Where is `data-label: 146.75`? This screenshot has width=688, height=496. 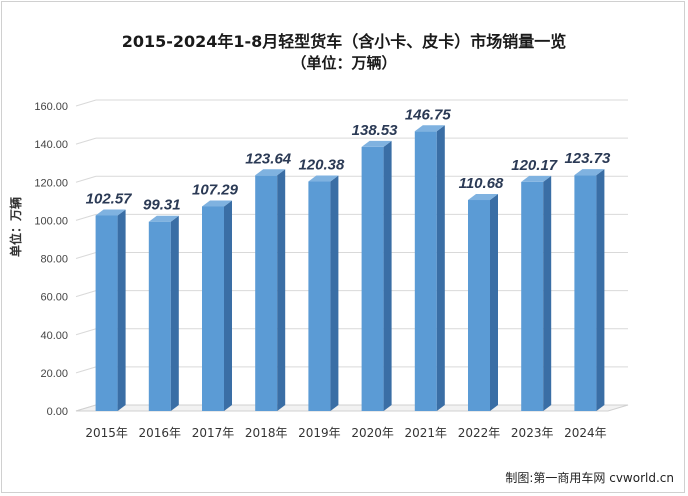 data-label: 146.75 is located at coordinates (428, 114).